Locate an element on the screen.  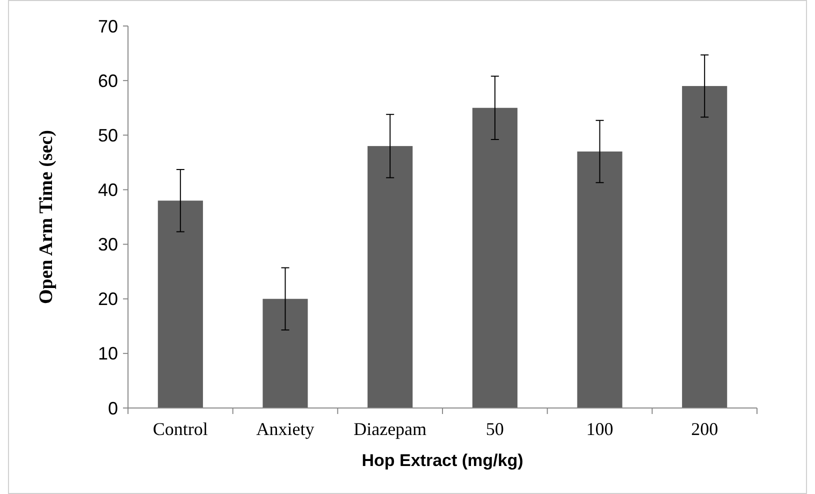
x-tick-label: Diazepam is located at coordinates (390, 429).